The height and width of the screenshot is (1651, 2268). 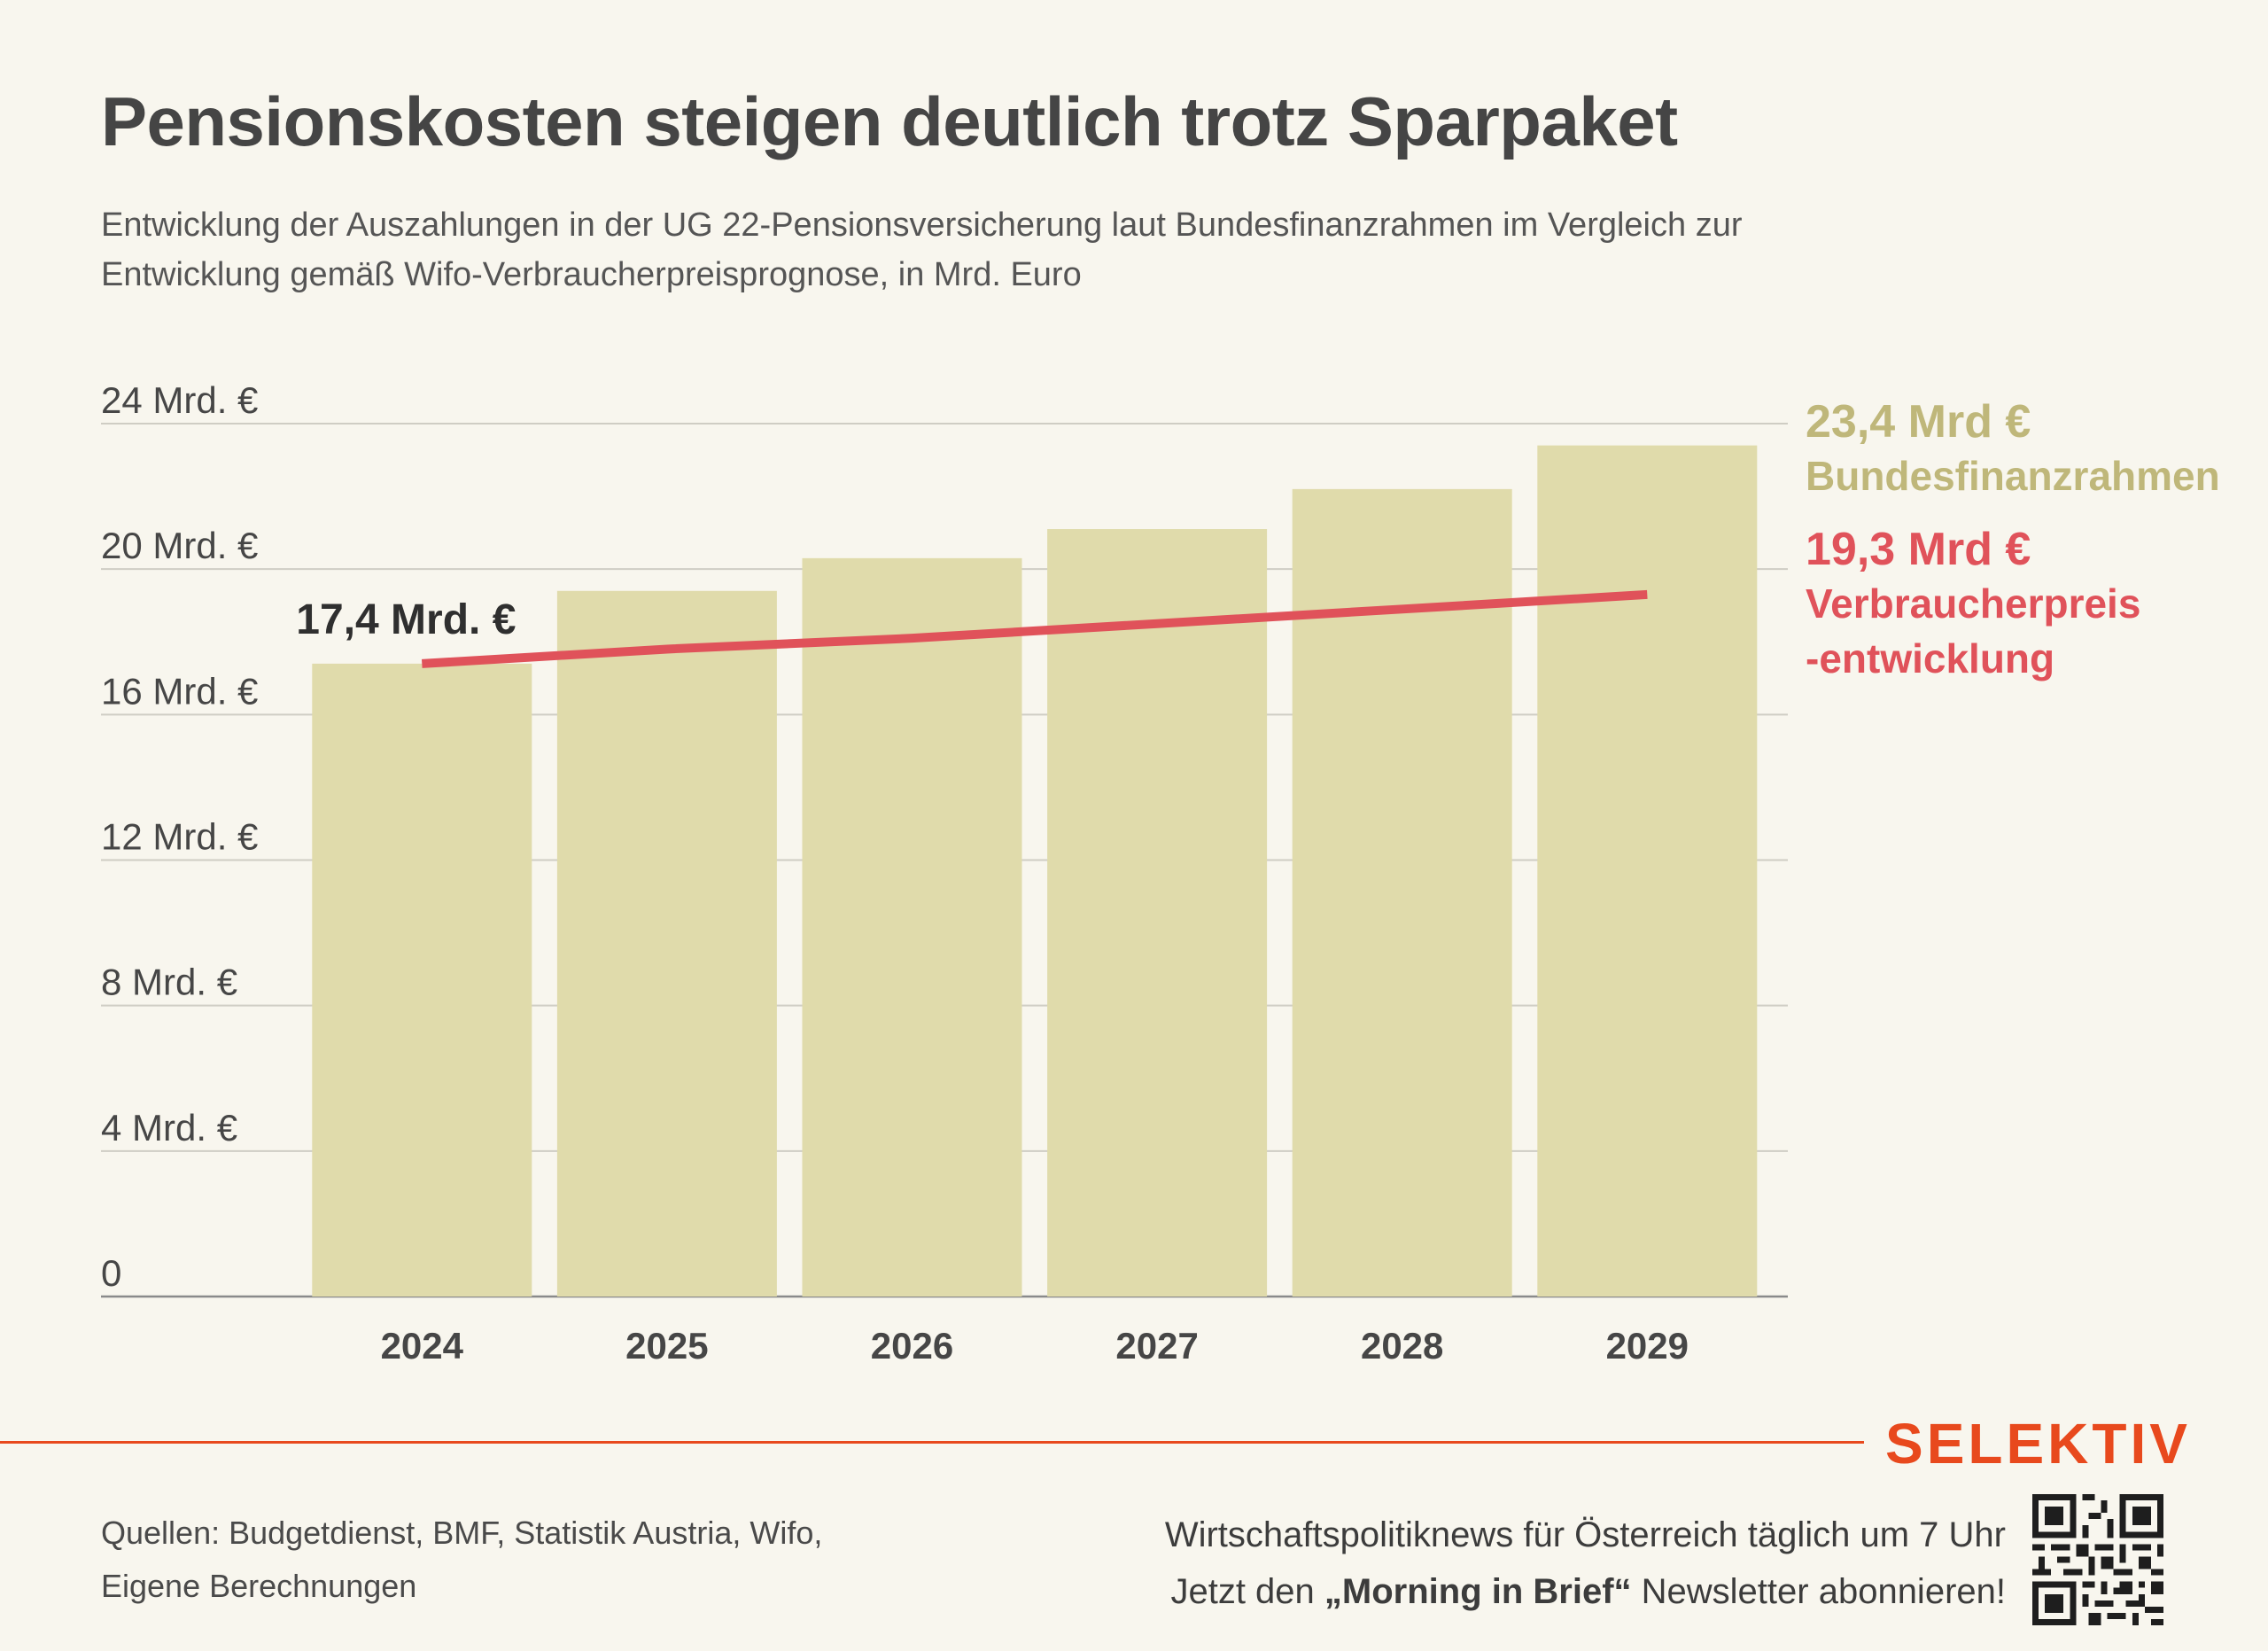 What do you see at coordinates (912, 927) in the screenshot?
I see `bar-2026` at bounding box center [912, 927].